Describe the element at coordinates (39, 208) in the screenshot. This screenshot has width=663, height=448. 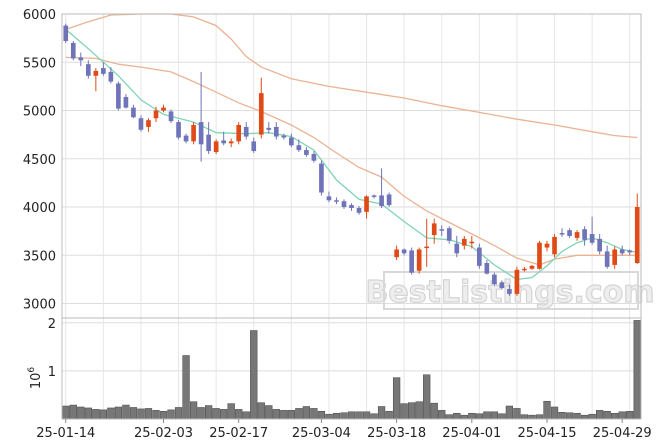
I see `price-tick-label: 4000` at that location.